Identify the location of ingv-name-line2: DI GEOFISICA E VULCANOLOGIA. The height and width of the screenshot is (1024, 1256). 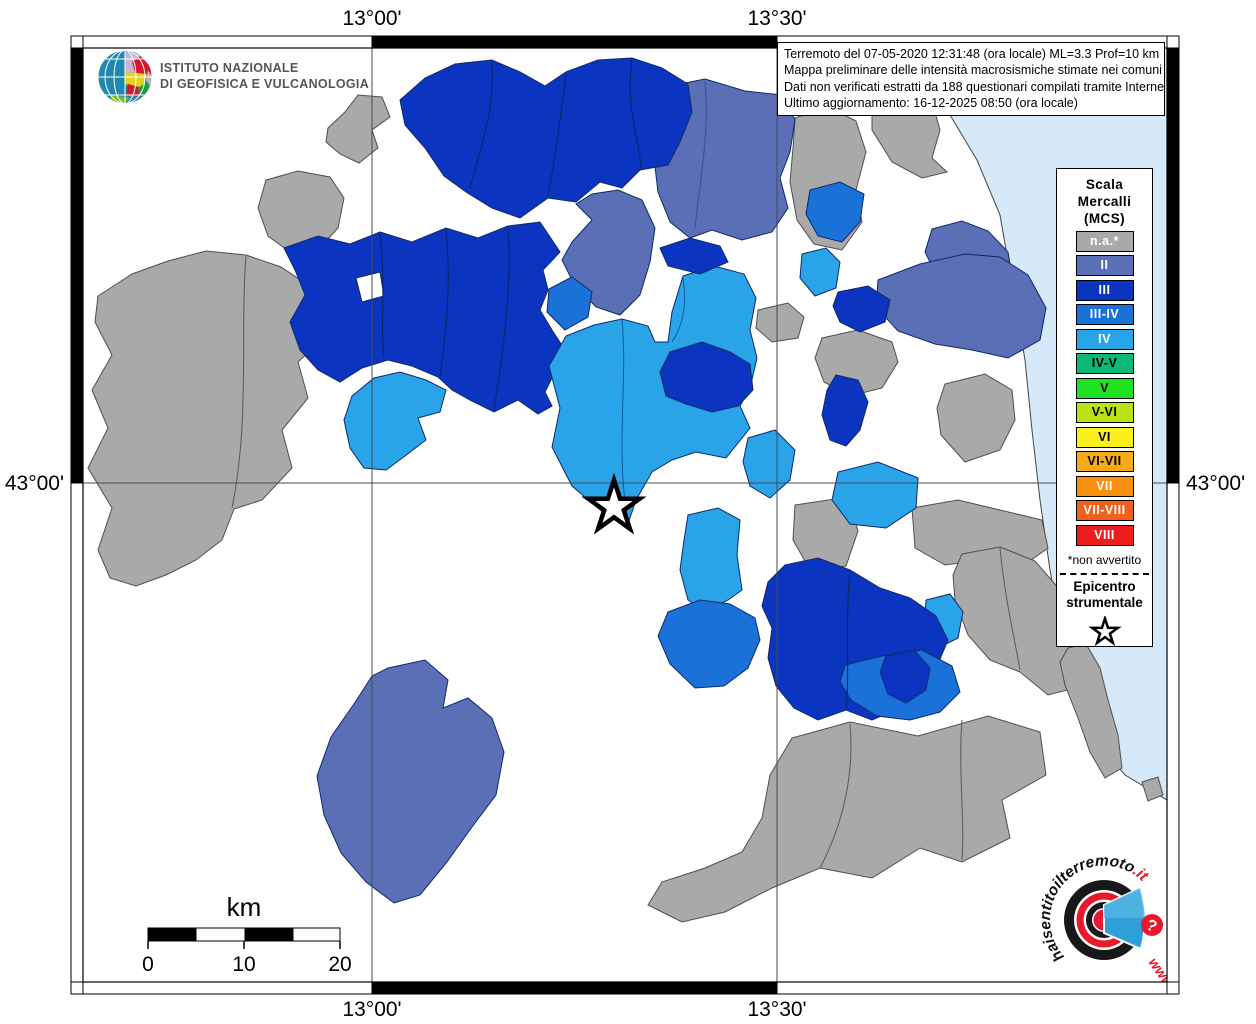
(264, 84).